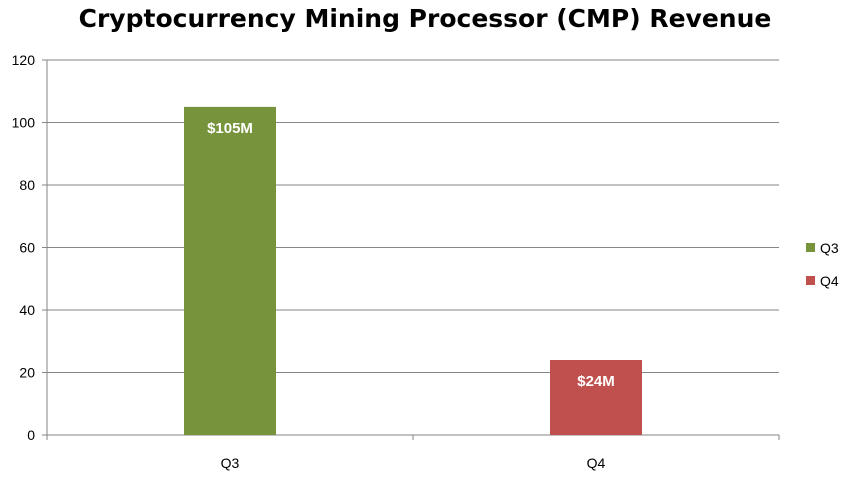 The image size is (850, 479). What do you see at coordinates (27, 373) in the screenshot?
I see `y-tick-label: 20` at bounding box center [27, 373].